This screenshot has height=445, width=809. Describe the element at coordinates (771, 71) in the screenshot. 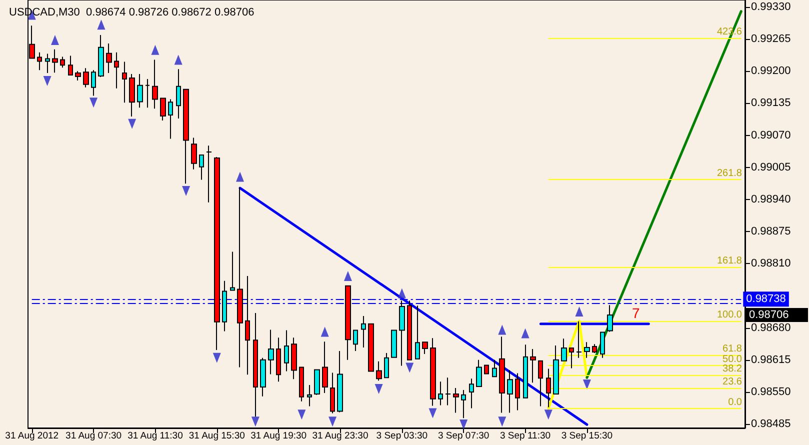

I see `y-tick-label: 0.99200` at that location.